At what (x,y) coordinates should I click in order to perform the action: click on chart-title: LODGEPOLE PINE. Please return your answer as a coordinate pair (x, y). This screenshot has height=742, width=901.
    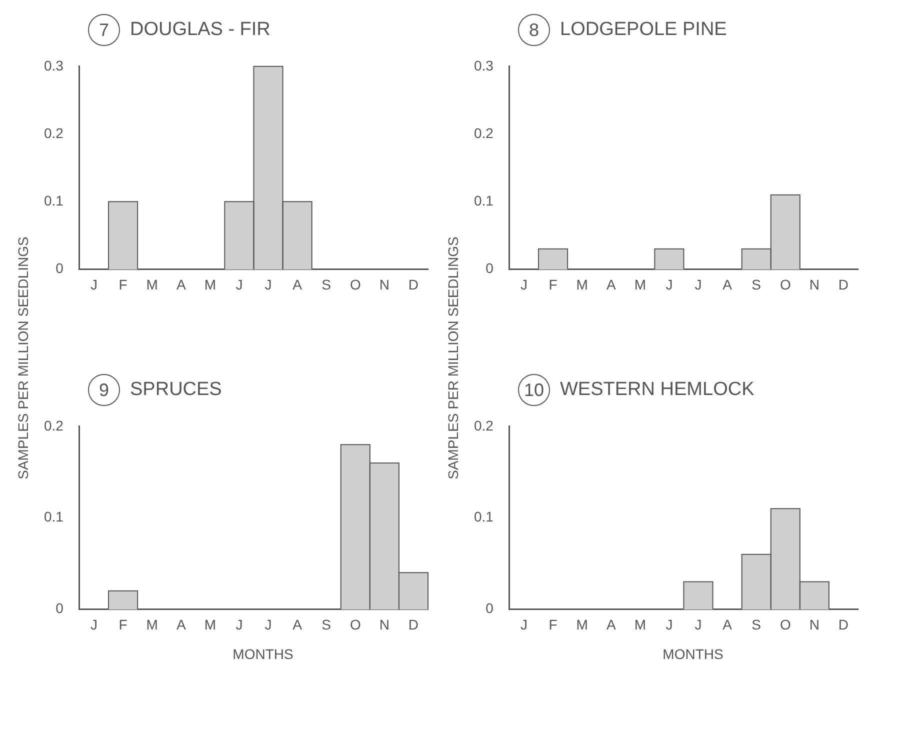
    Looking at the image, I should click on (643, 30).